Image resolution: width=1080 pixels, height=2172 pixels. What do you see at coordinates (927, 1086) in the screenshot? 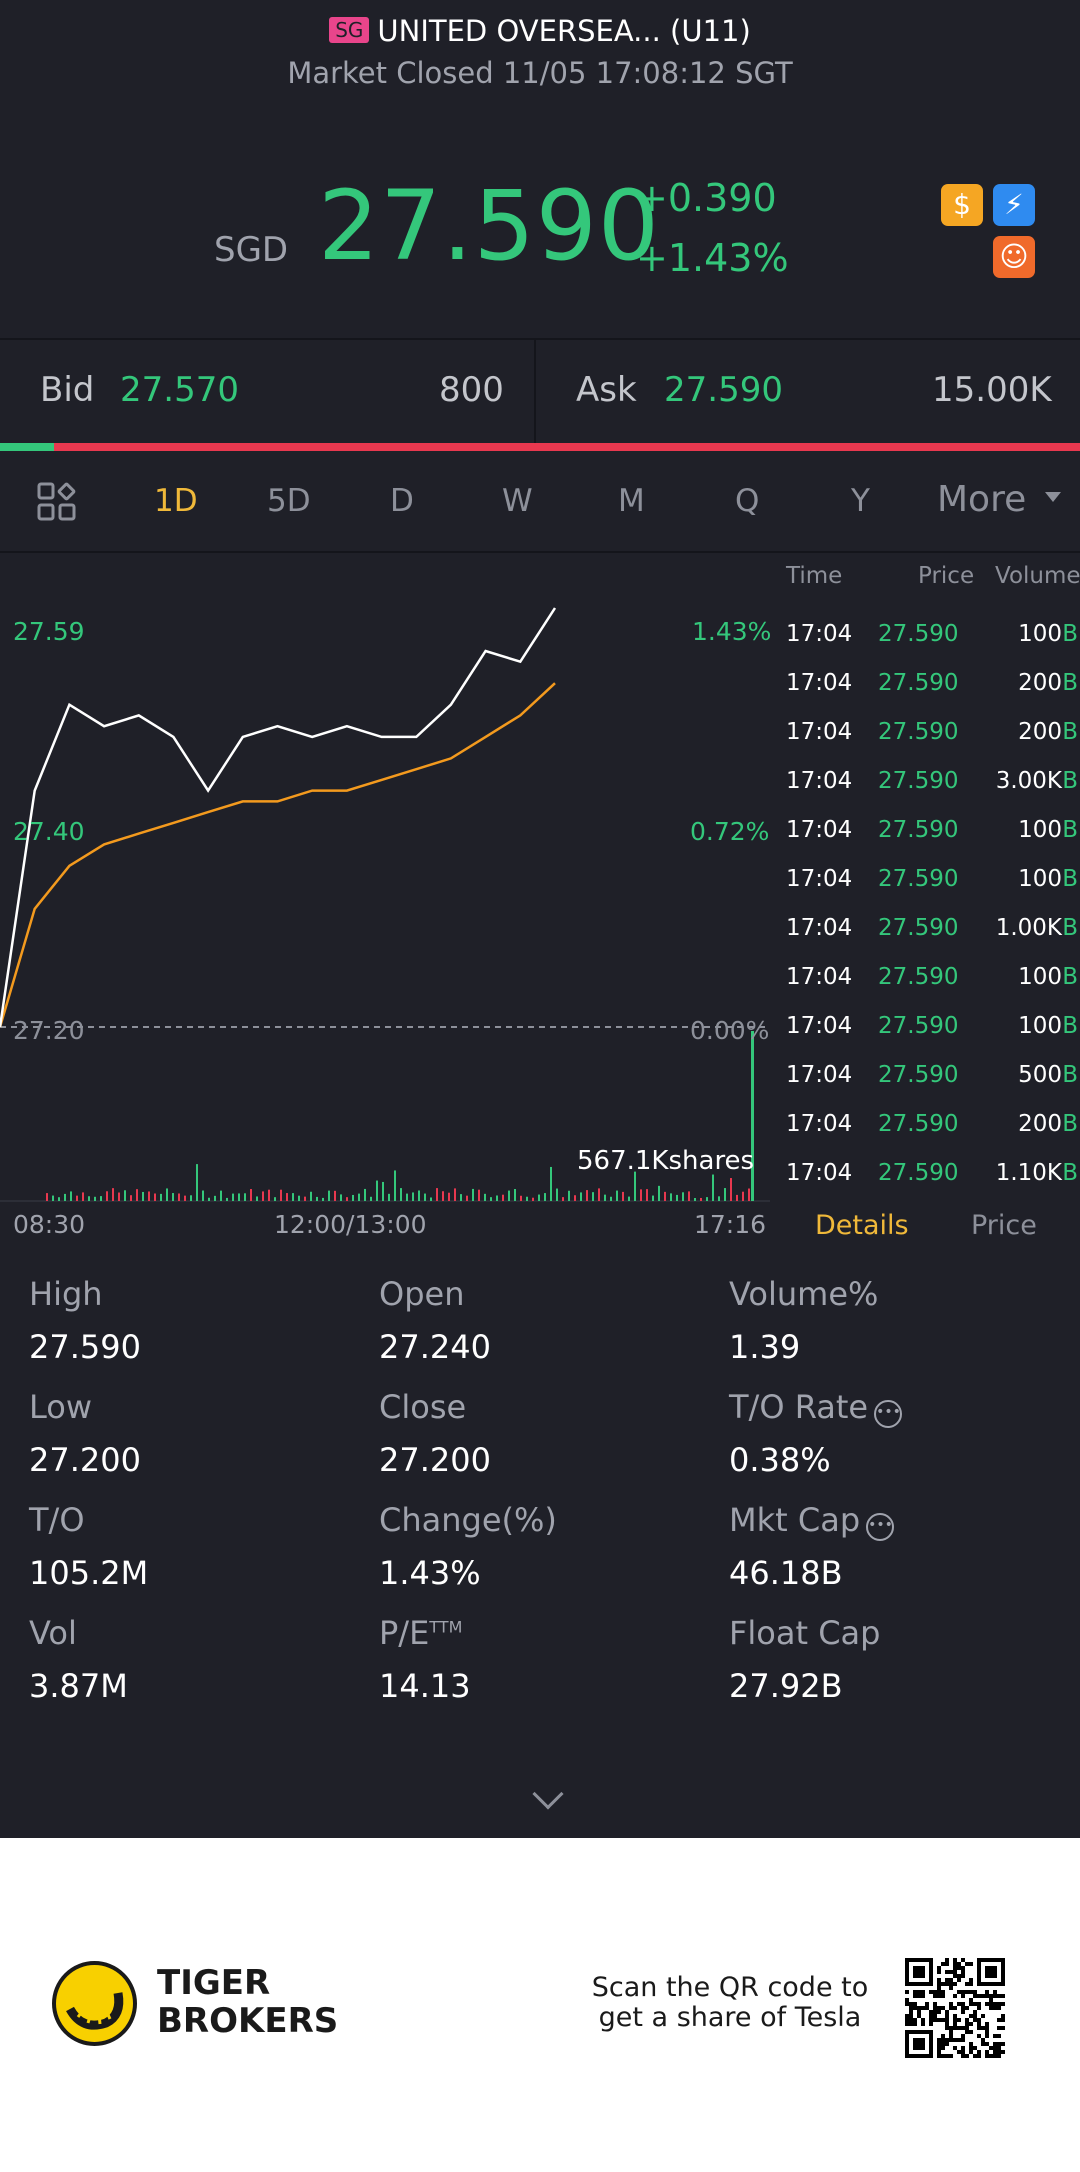
I see `ticker-row: 17:04 27.590 500 B` at bounding box center [927, 1086].